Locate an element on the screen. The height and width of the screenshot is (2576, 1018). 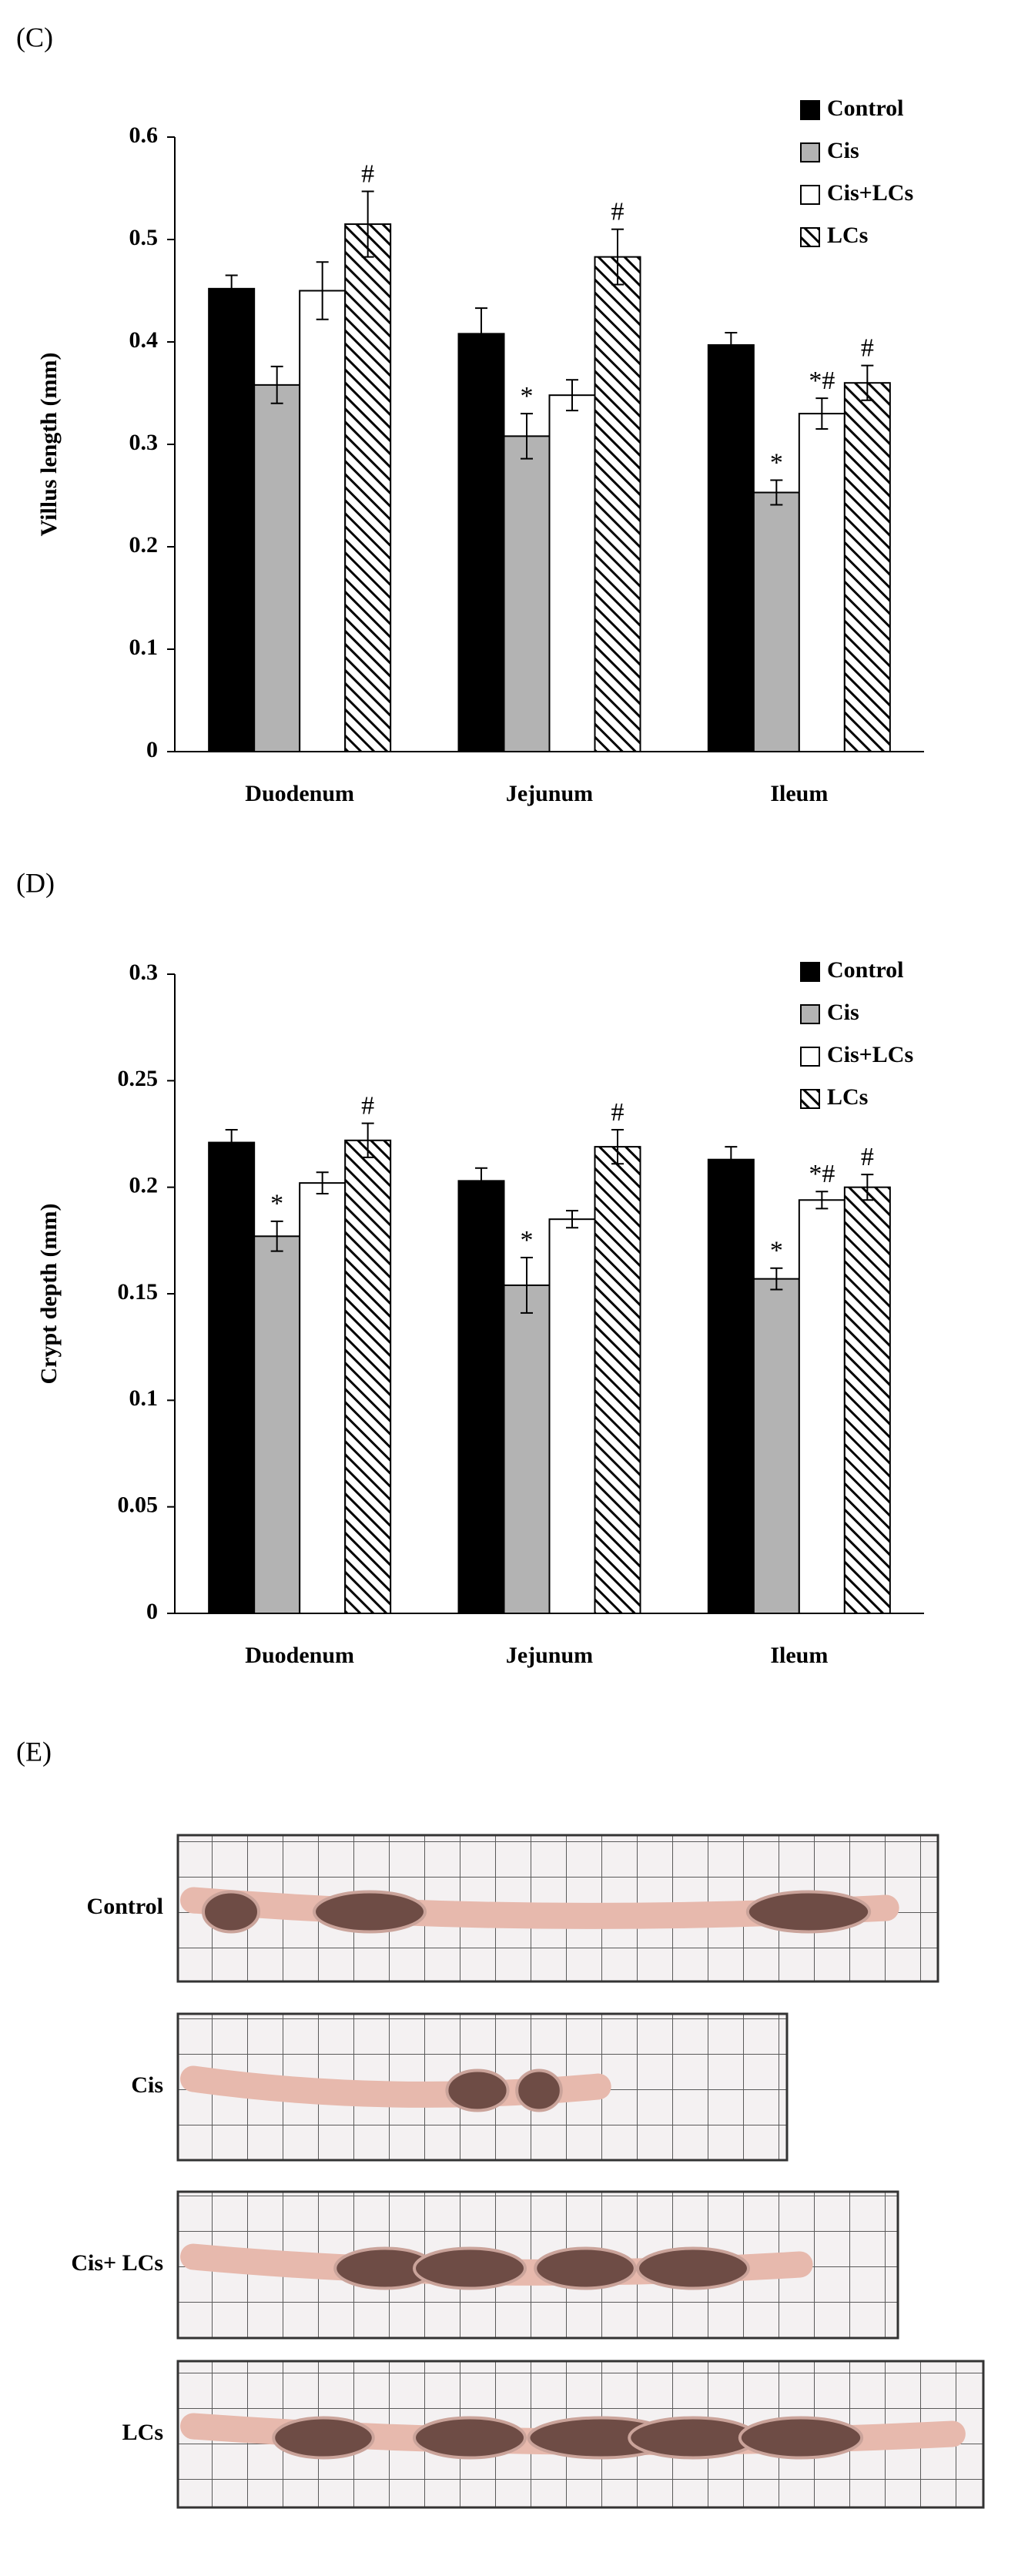
y-tick-label: 0 is located at coordinates (152, 1612).